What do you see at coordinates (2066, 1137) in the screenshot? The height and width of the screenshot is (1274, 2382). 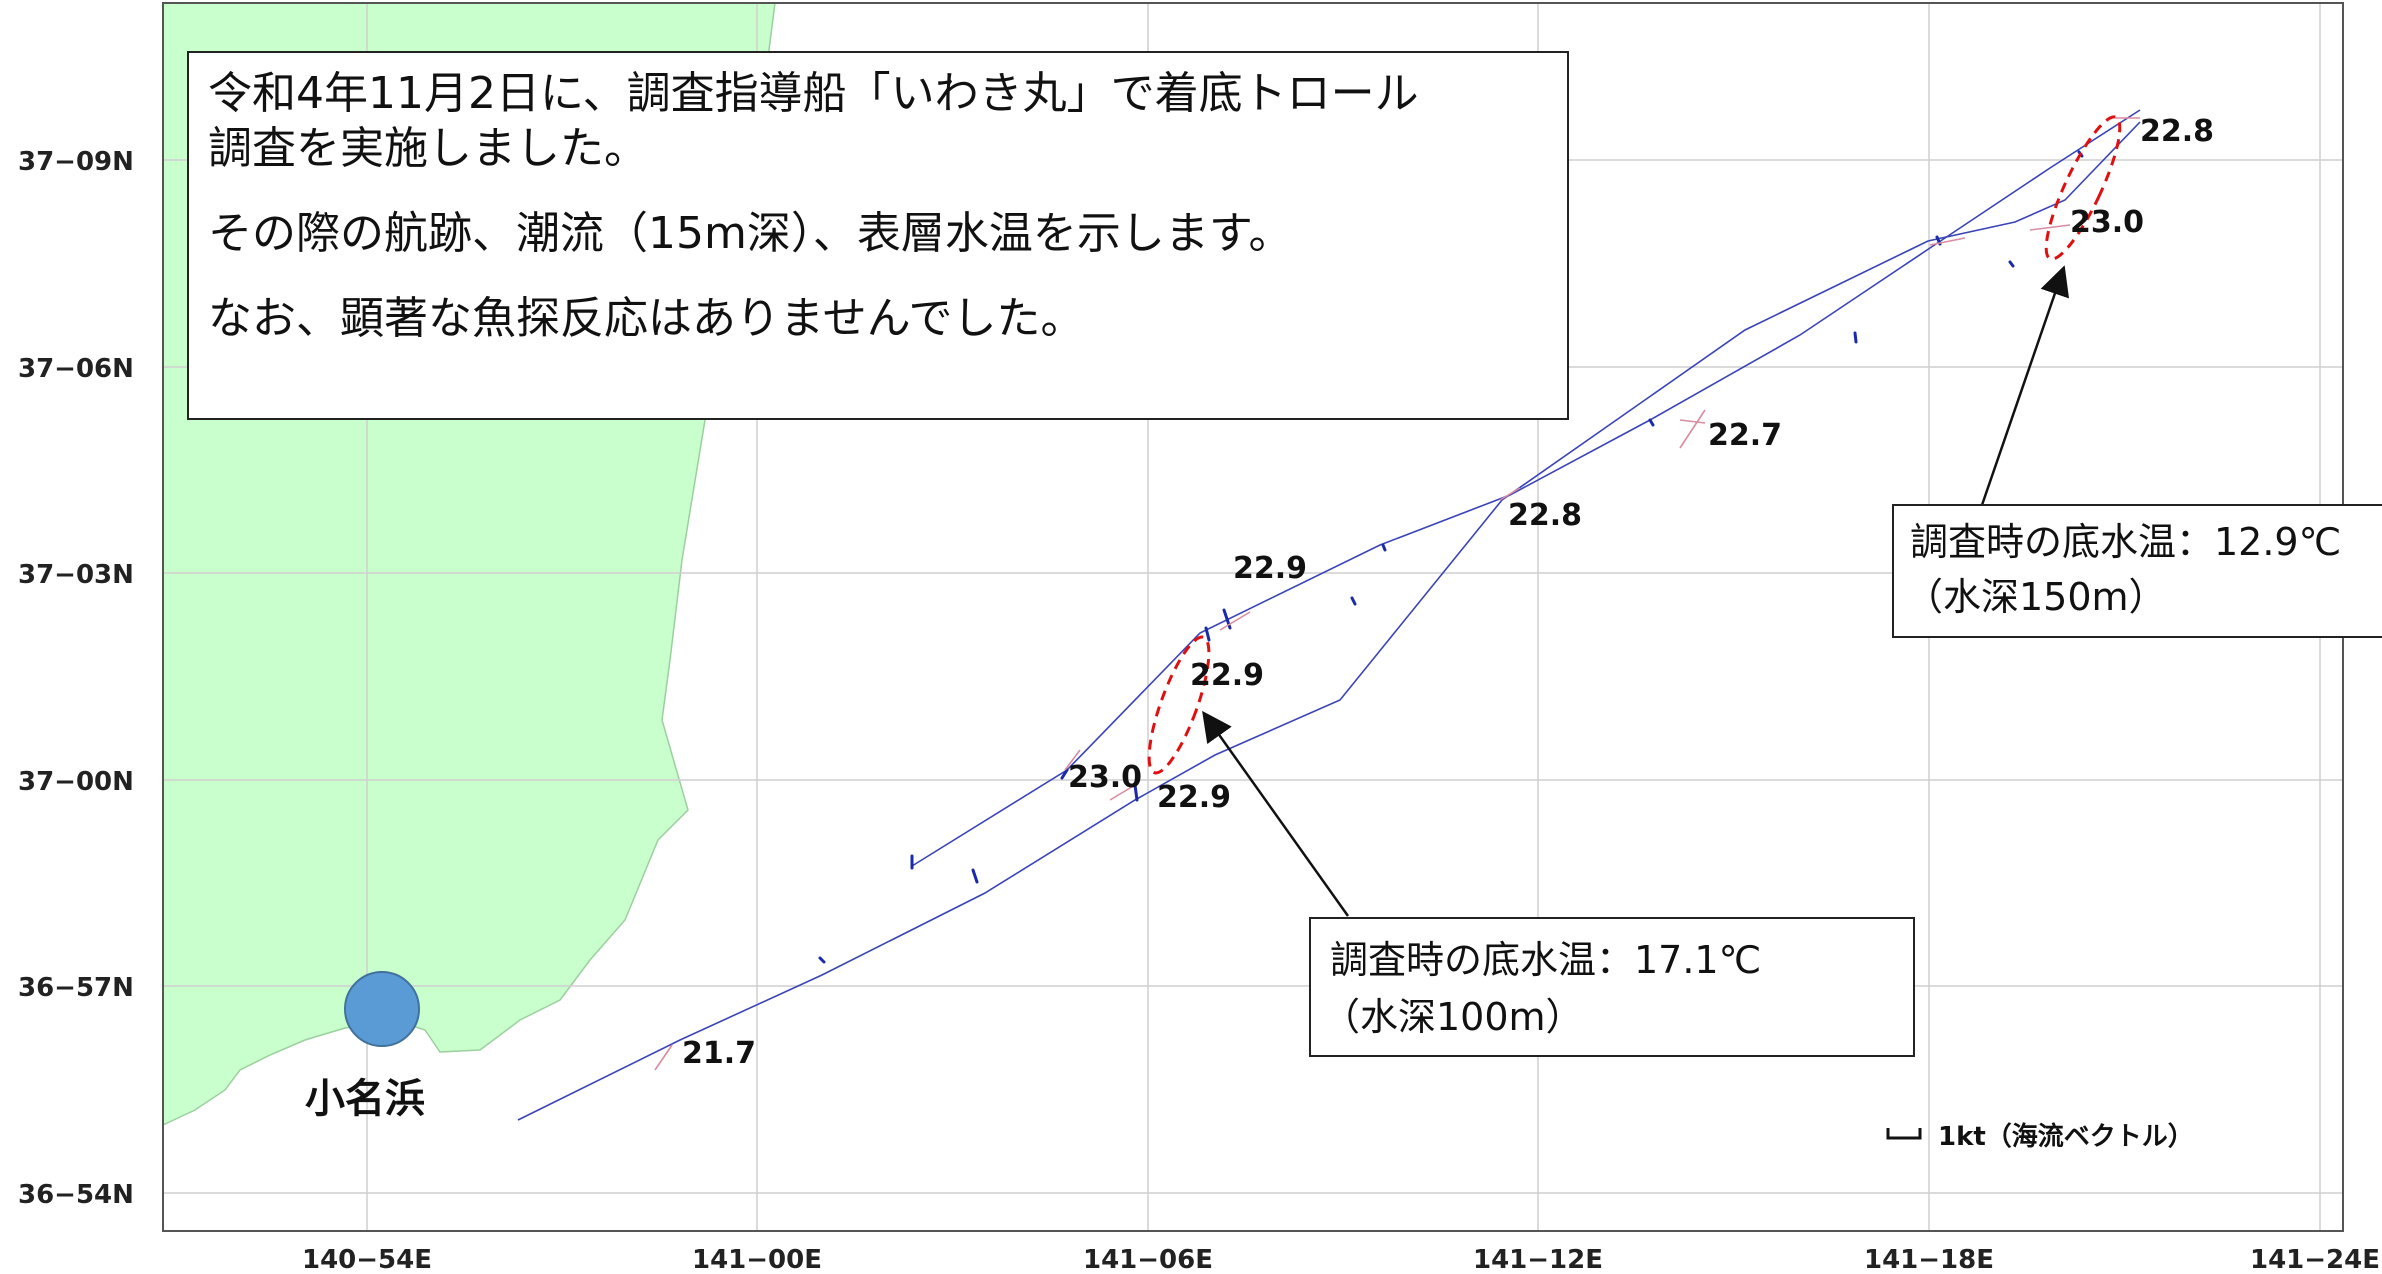 I see `legend-label: 1kt（海流ベクトル）` at bounding box center [2066, 1137].